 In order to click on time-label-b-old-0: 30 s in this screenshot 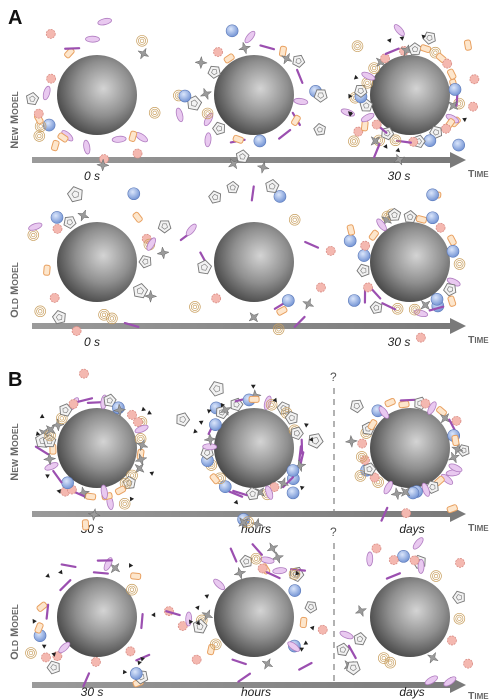, I will do `click(92, 692)`.